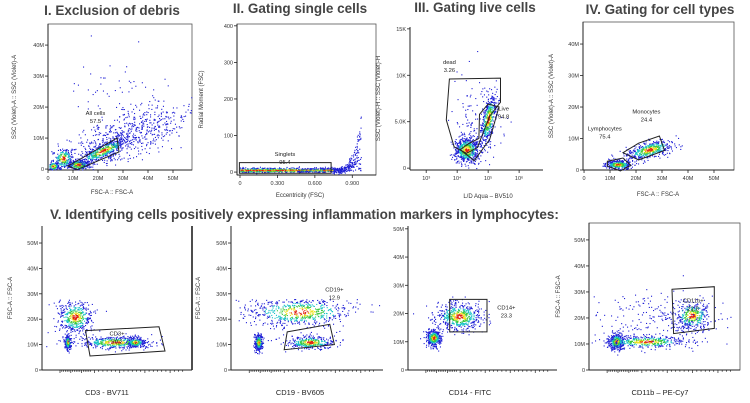 This screenshot has height=403, width=750. Describe the element at coordinates (714, 179) in the screenshot. I see `x-tick-label: 50M` at that location.